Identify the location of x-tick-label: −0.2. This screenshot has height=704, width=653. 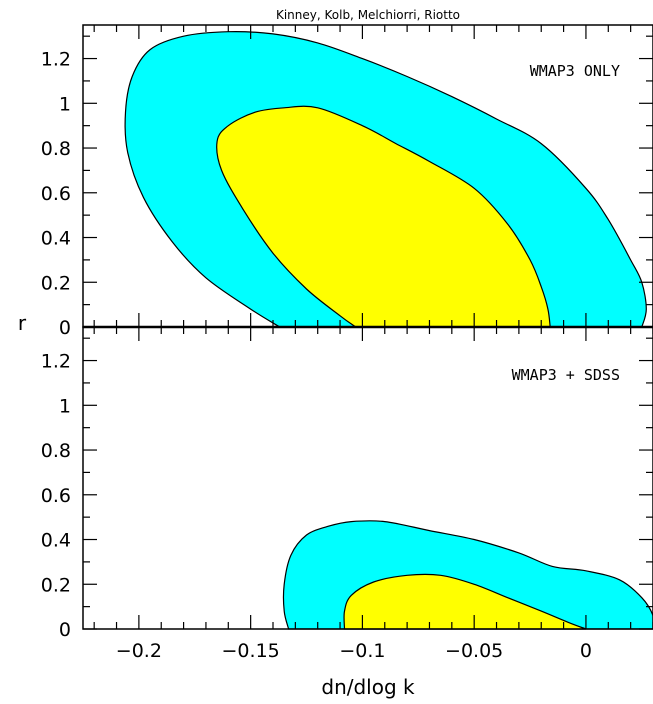
(139, 651).